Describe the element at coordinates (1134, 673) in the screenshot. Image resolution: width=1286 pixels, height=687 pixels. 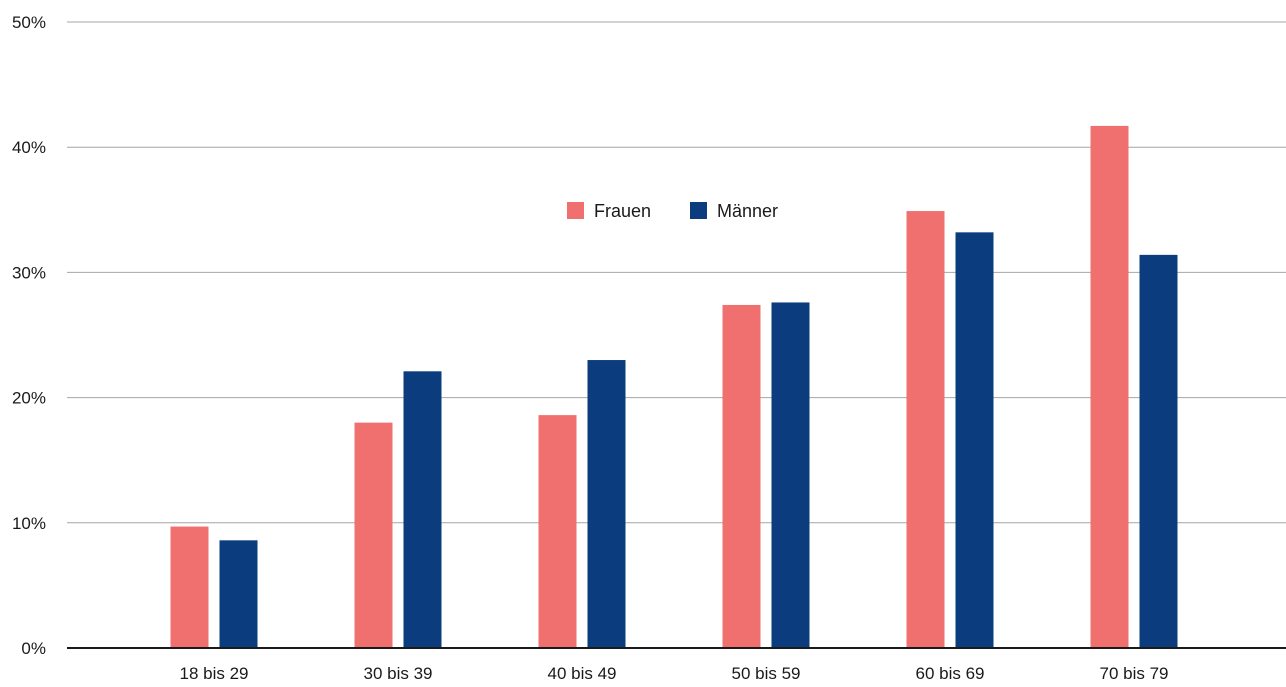
I see `x-tick-label: 70 bis 79` at that location.